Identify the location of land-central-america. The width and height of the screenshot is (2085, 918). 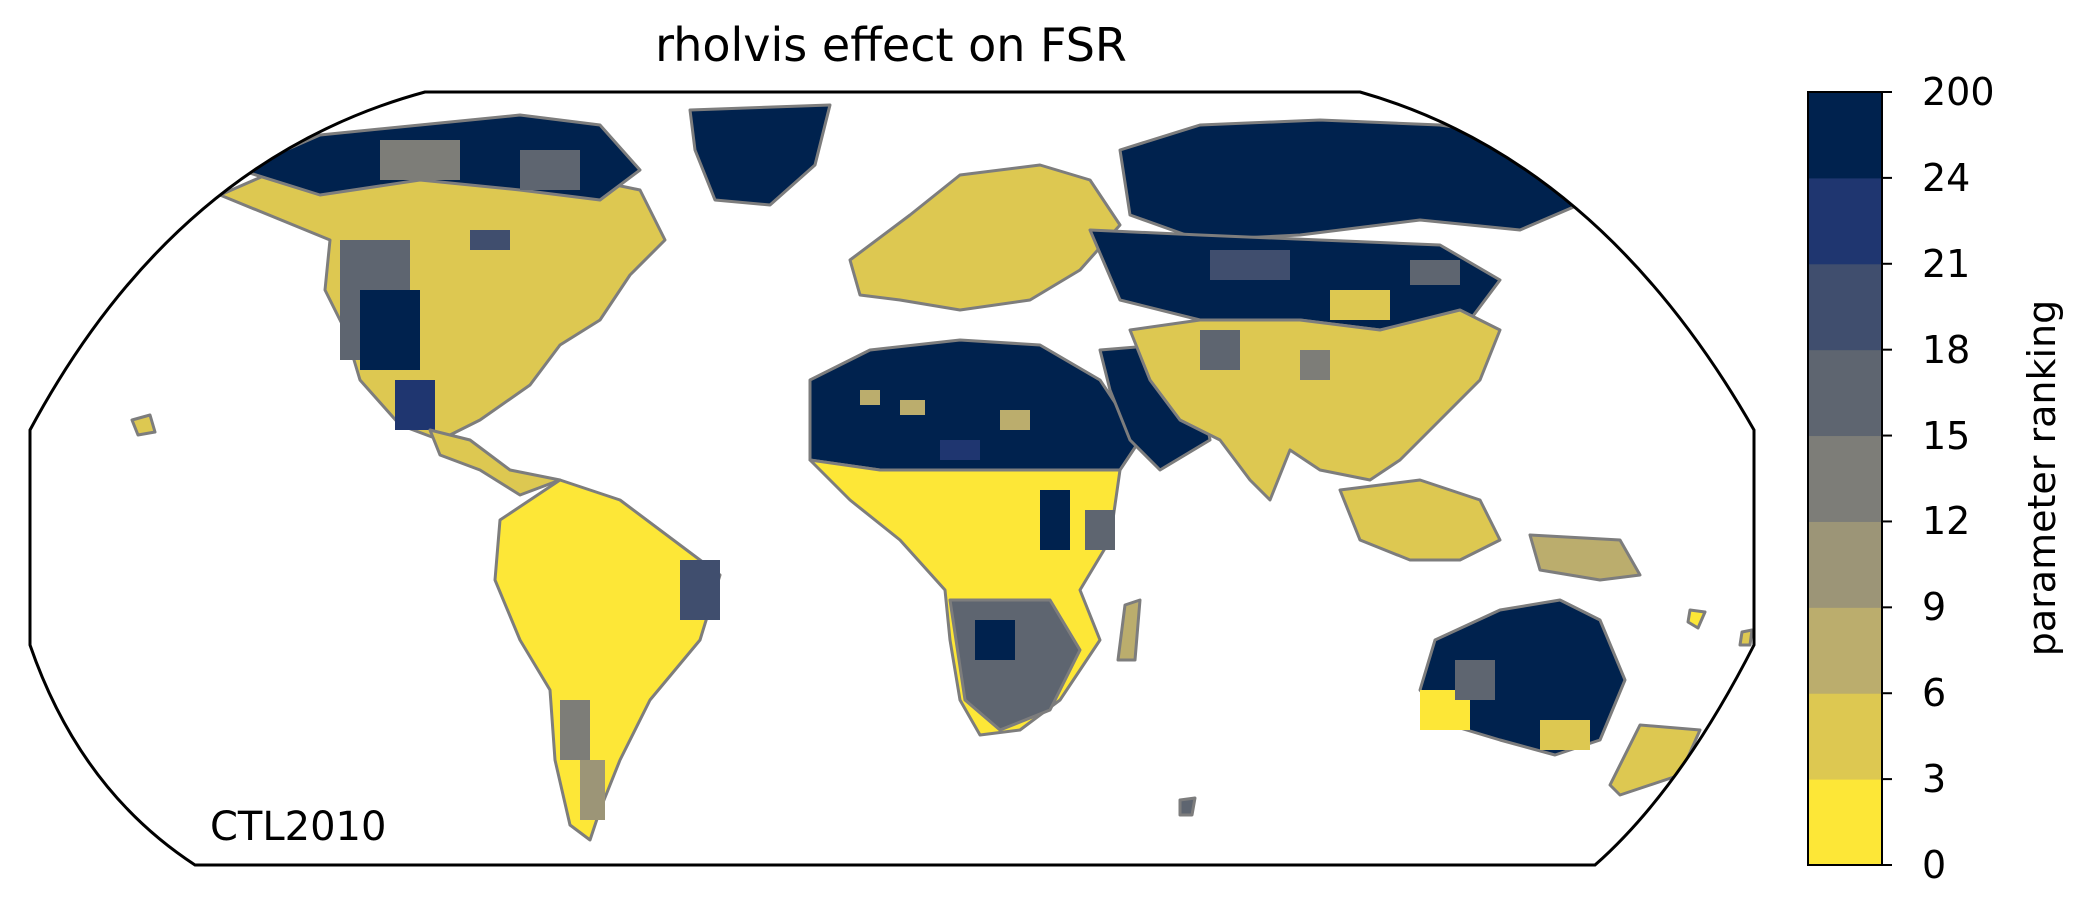
(495, 462).